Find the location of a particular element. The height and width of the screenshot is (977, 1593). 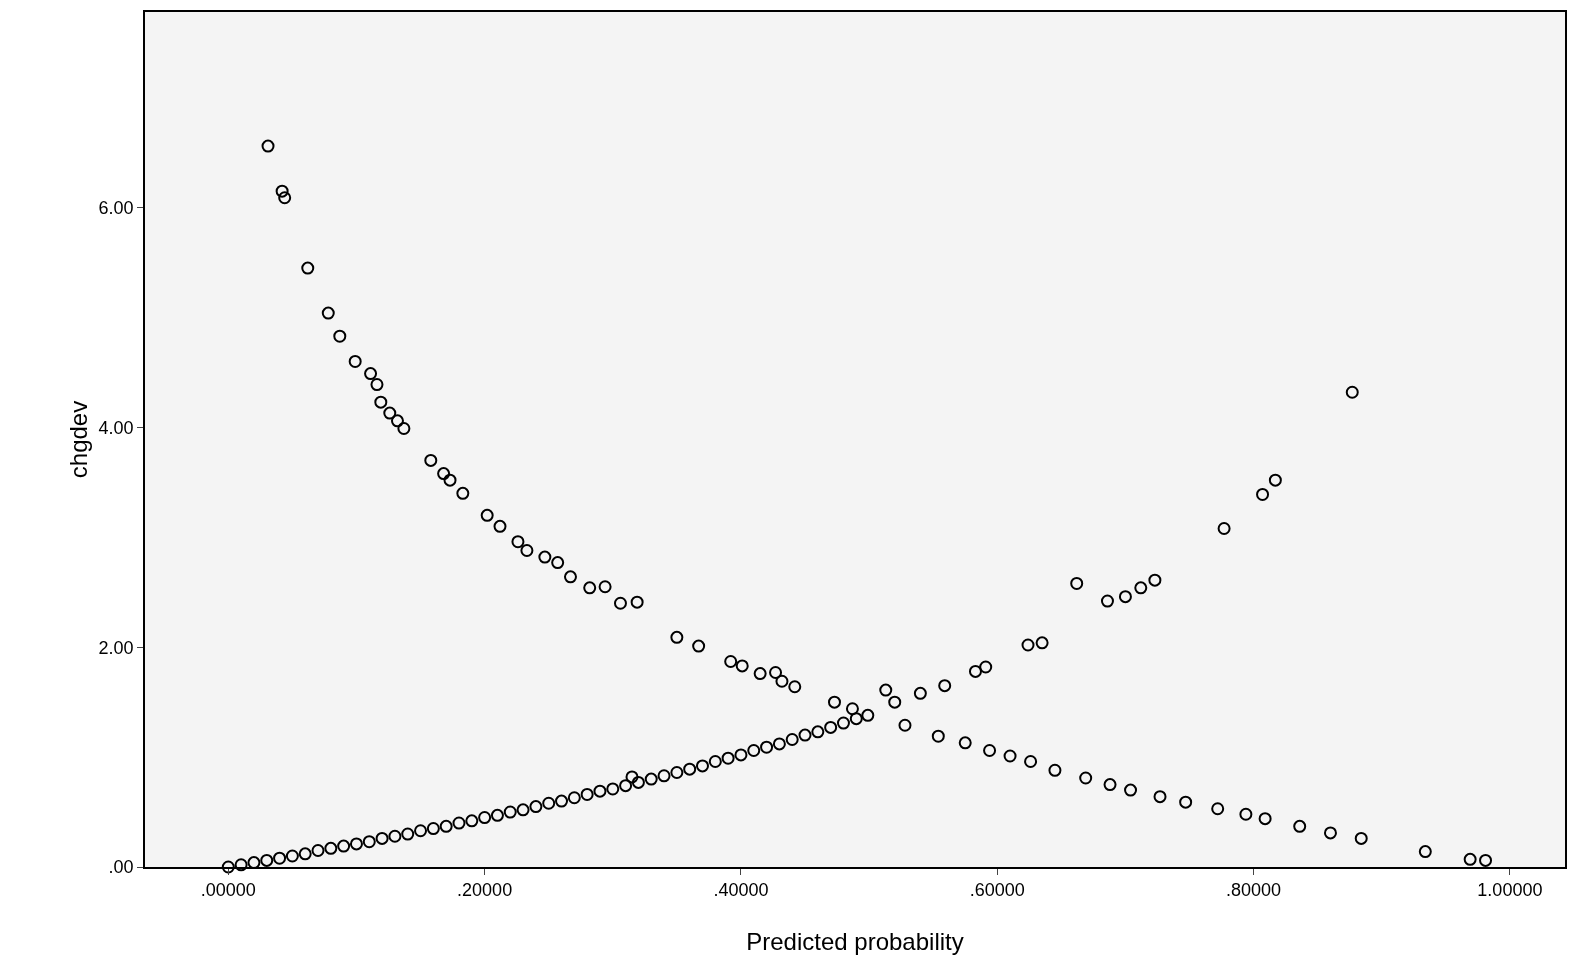

y-tick-label: 6.00 is located at coordinates (116, 207).